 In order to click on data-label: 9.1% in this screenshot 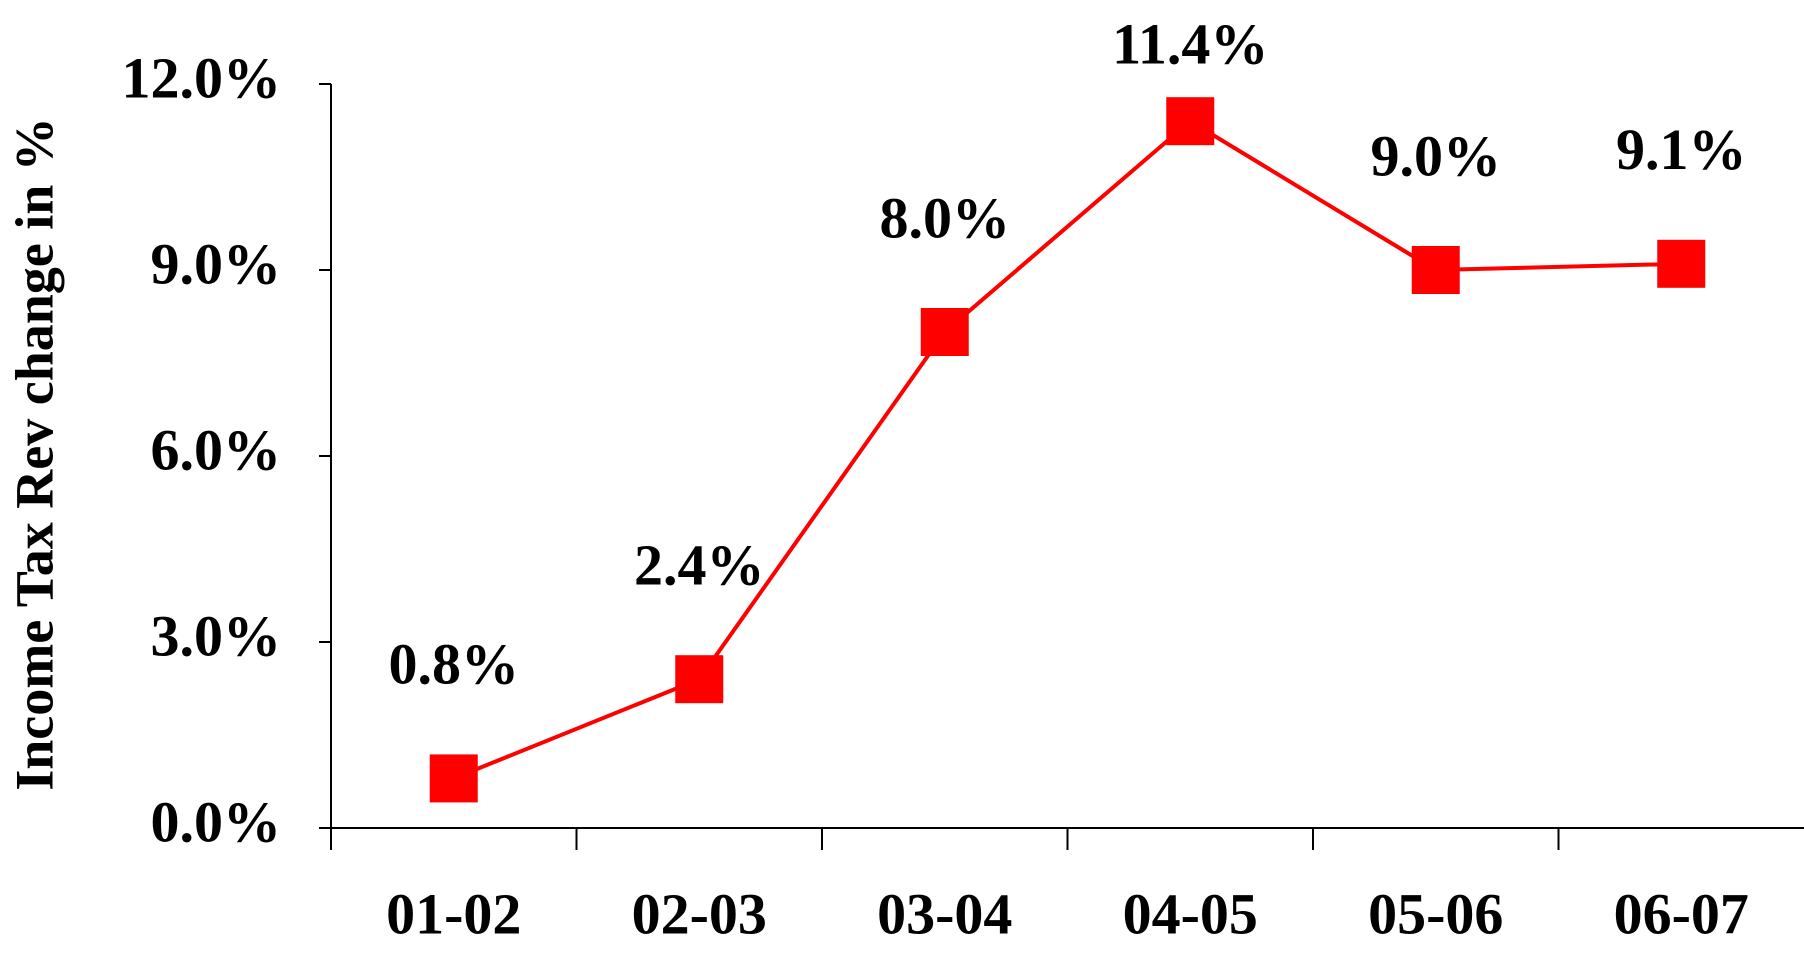, I will do `click(1681, 149)`.